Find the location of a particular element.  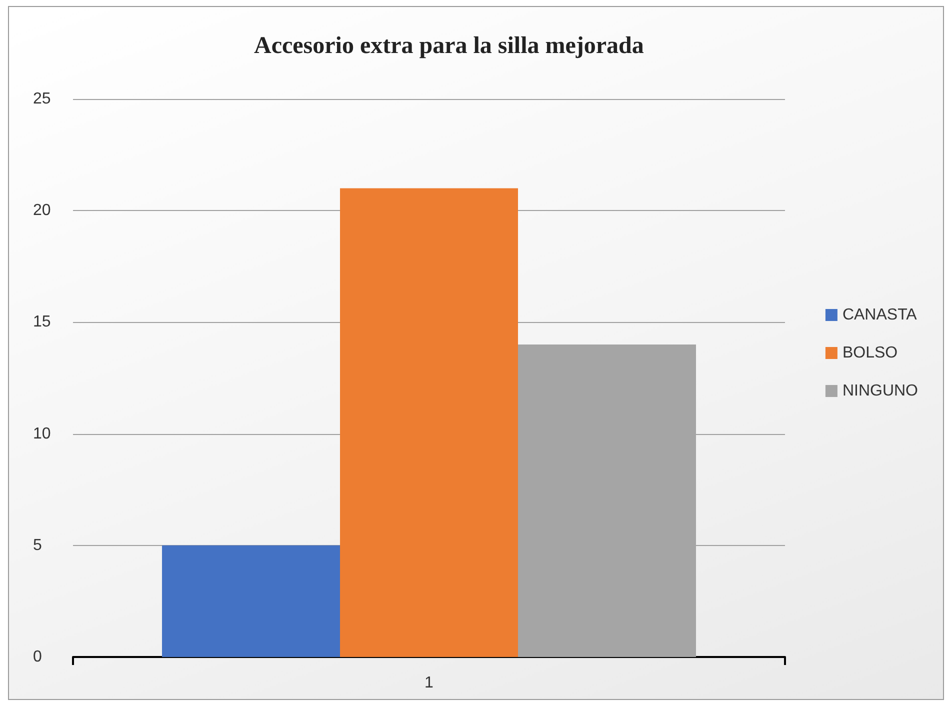

y-tick-label: 5 is located at coordinates (37, 545).